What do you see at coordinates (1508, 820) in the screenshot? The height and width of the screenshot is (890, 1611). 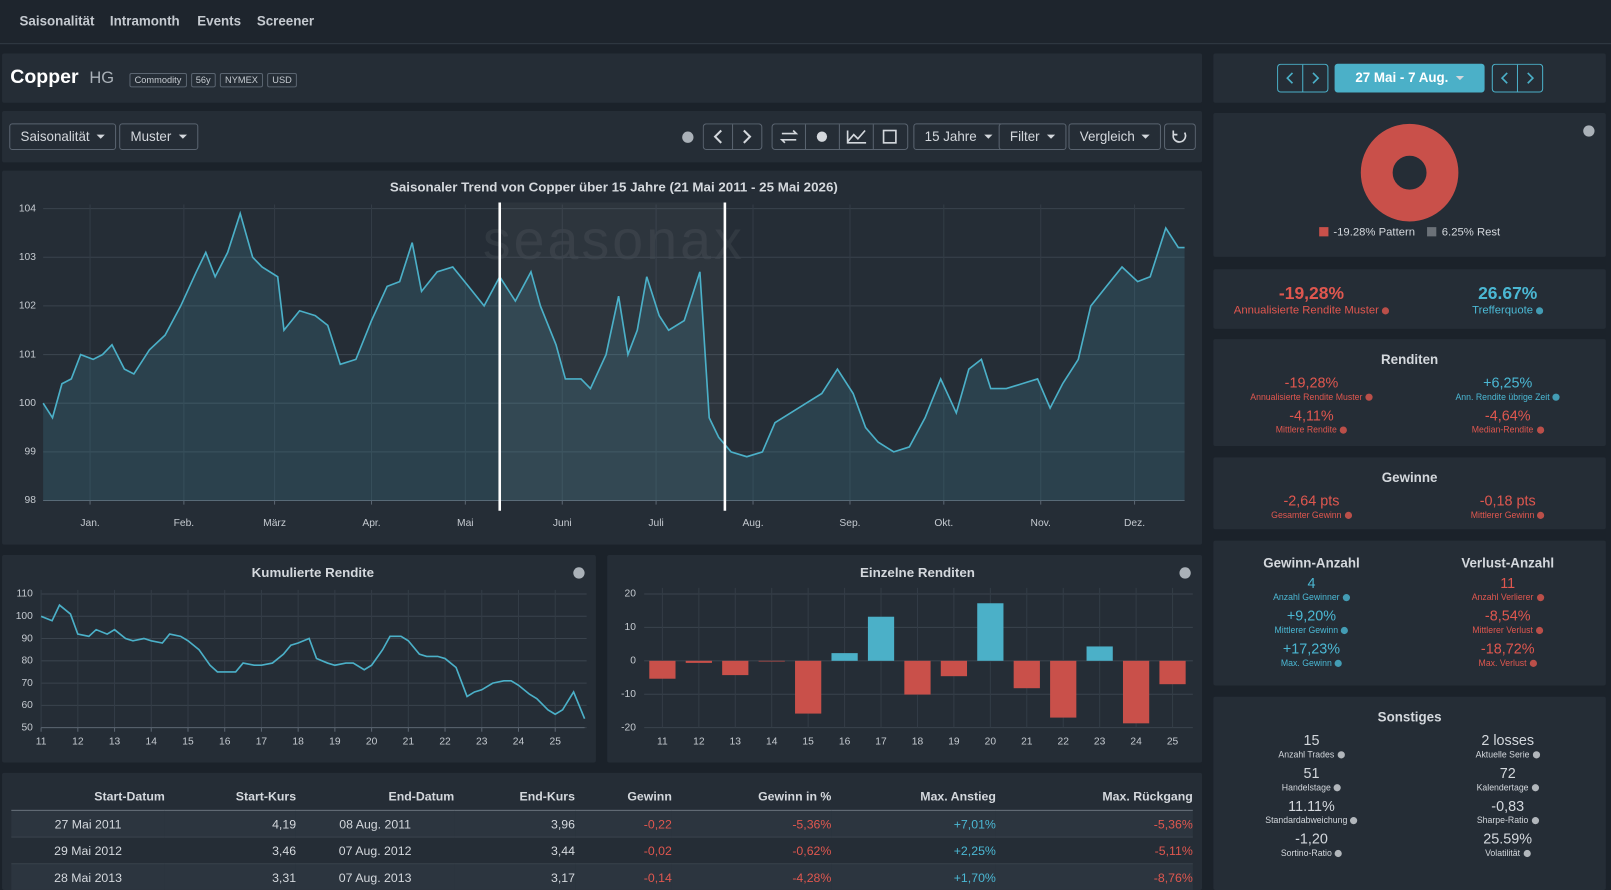 I see `stat-label: Sharpe-Ratio` at bounding box center [1508, 820].